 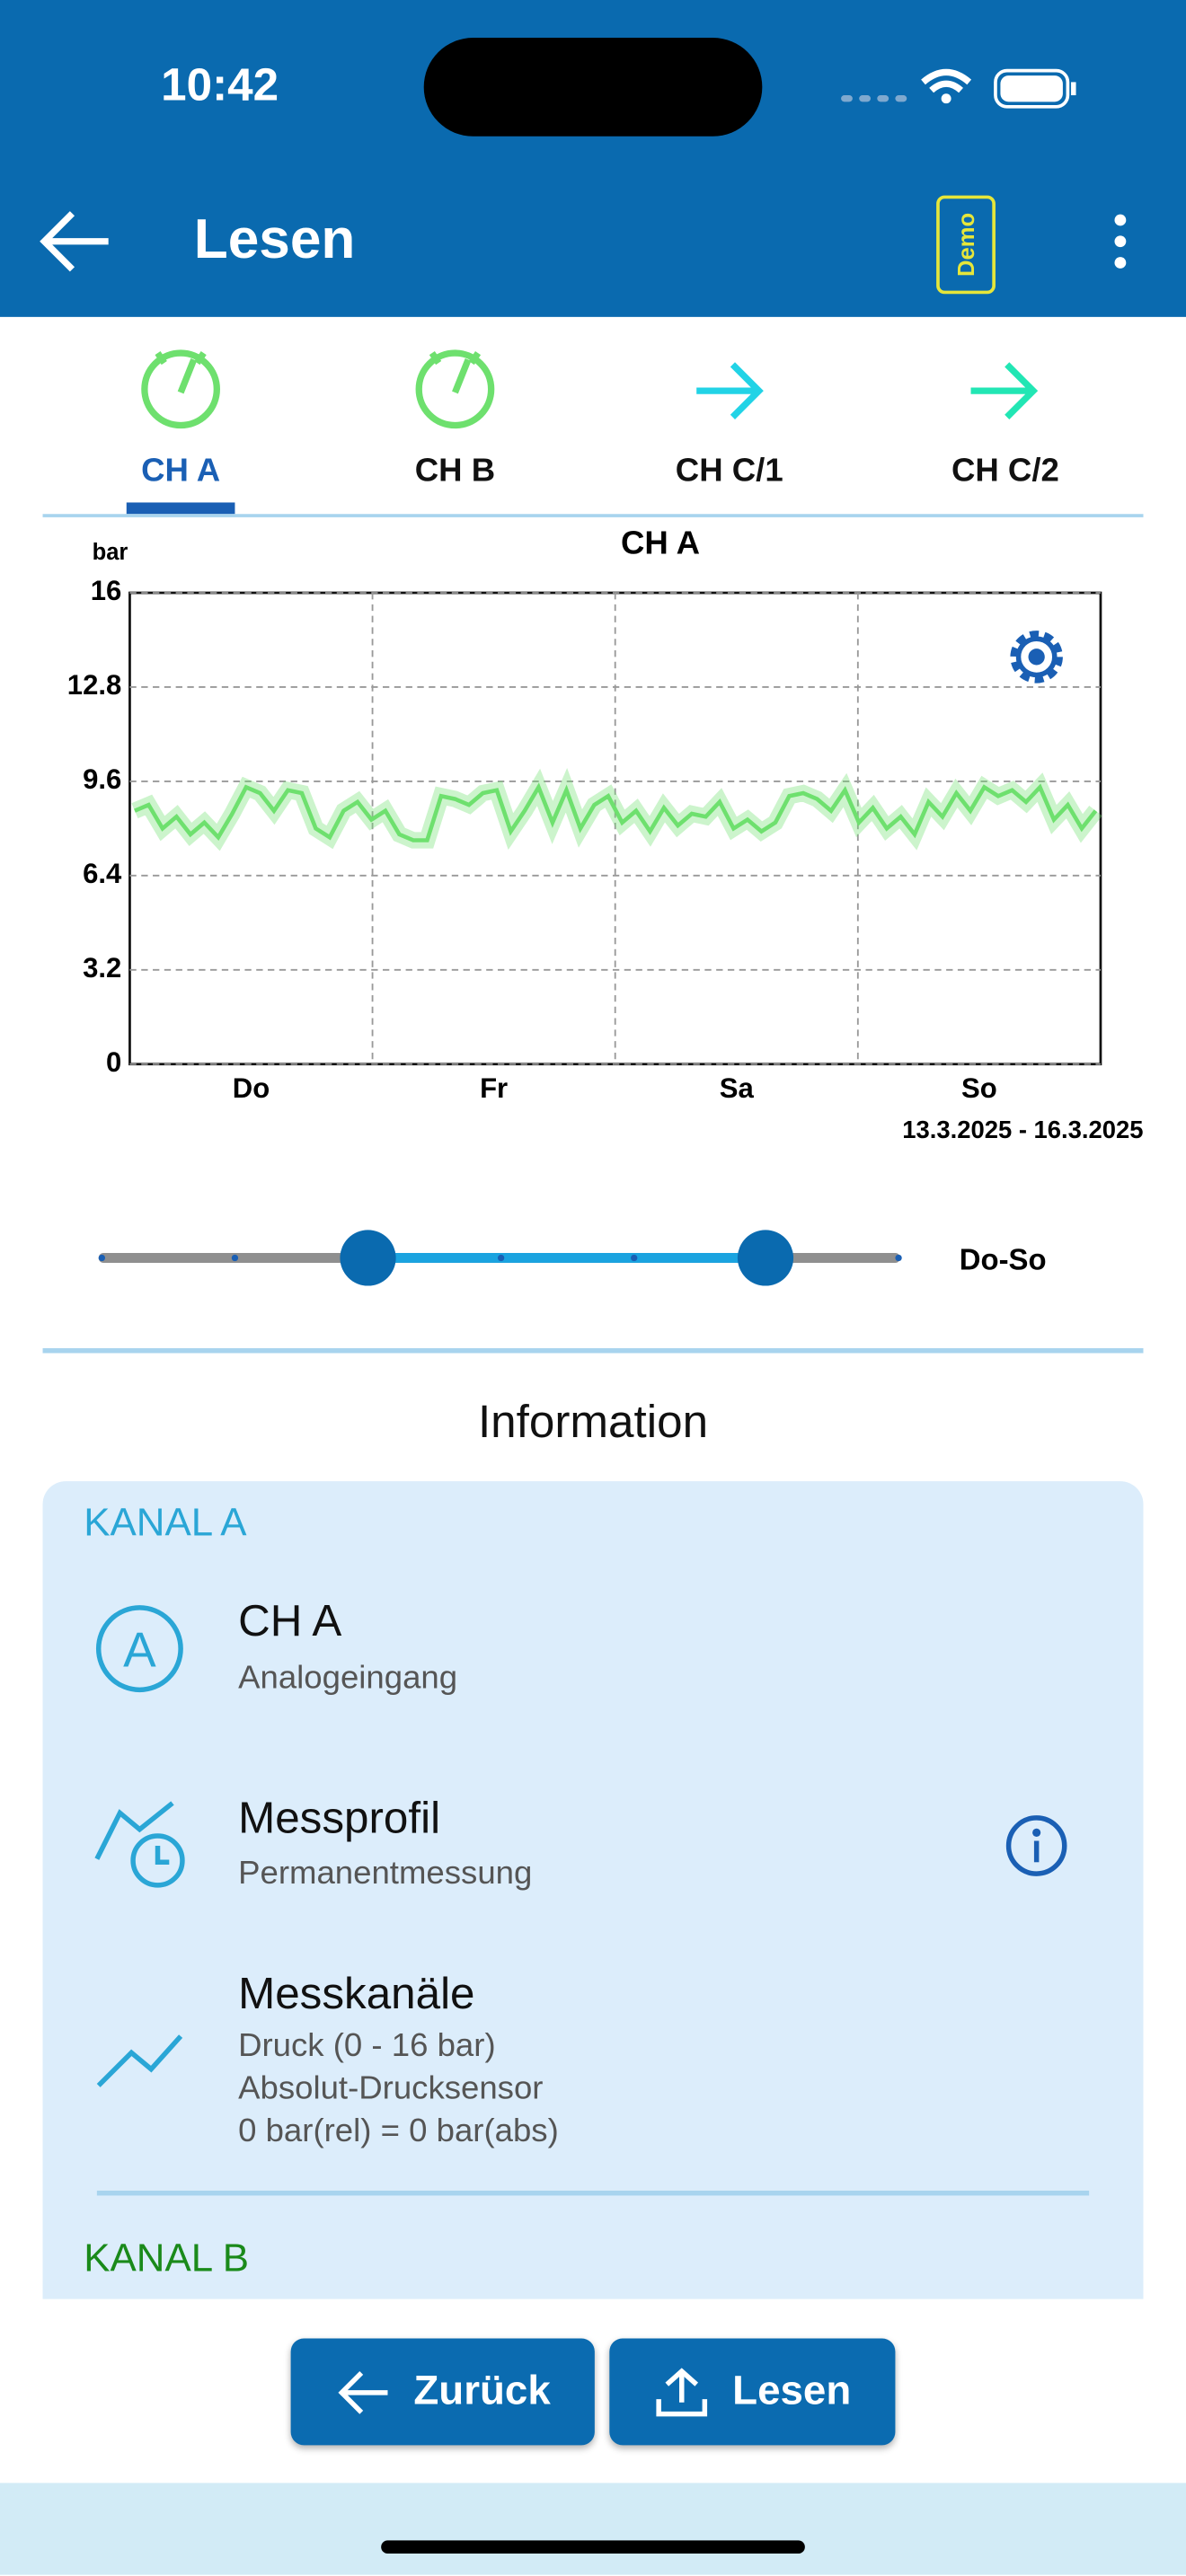 I want to click on x-tick-label: Fr, so click(x=494, y=1088).